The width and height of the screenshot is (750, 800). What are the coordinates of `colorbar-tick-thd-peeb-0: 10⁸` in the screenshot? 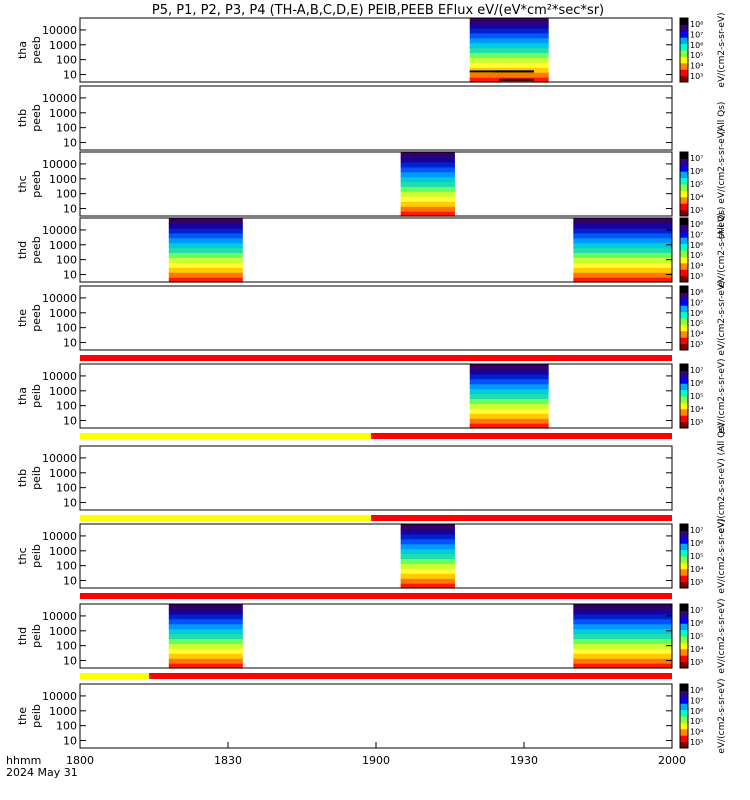 It's located at (696, 224).